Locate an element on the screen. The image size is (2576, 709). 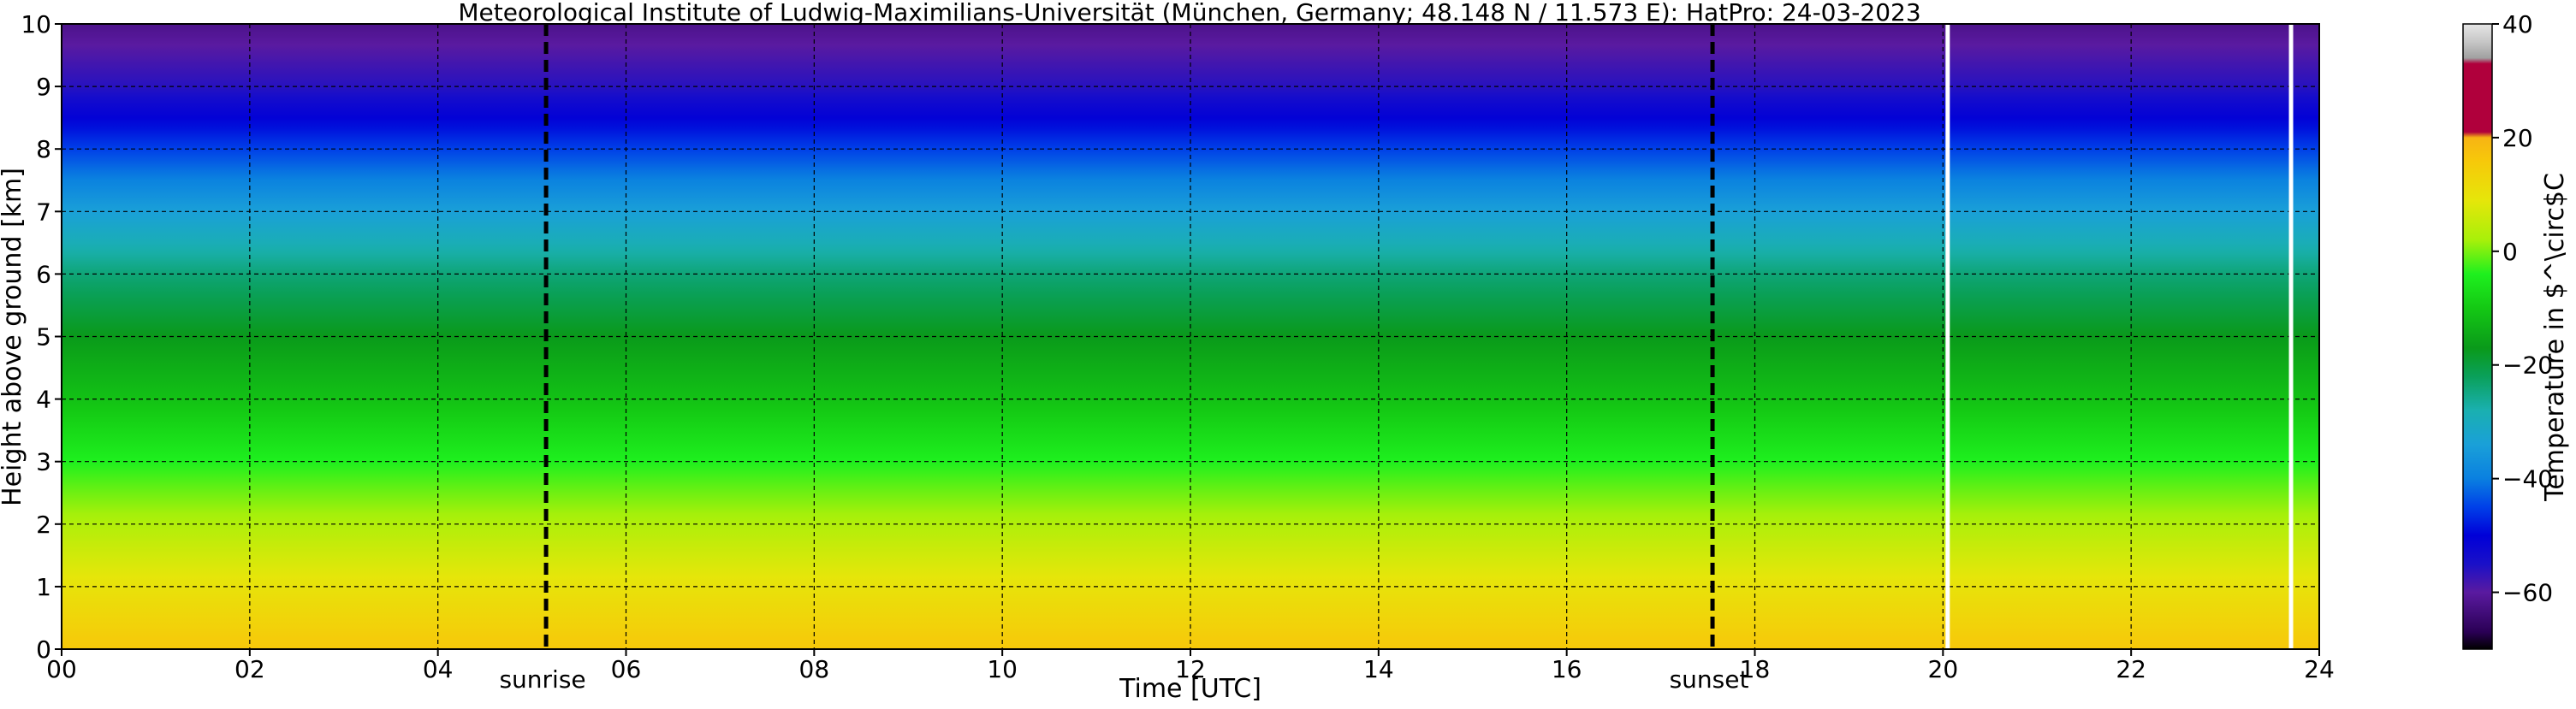
x-tick-label: 10 is located at coordinates (1002, 669).